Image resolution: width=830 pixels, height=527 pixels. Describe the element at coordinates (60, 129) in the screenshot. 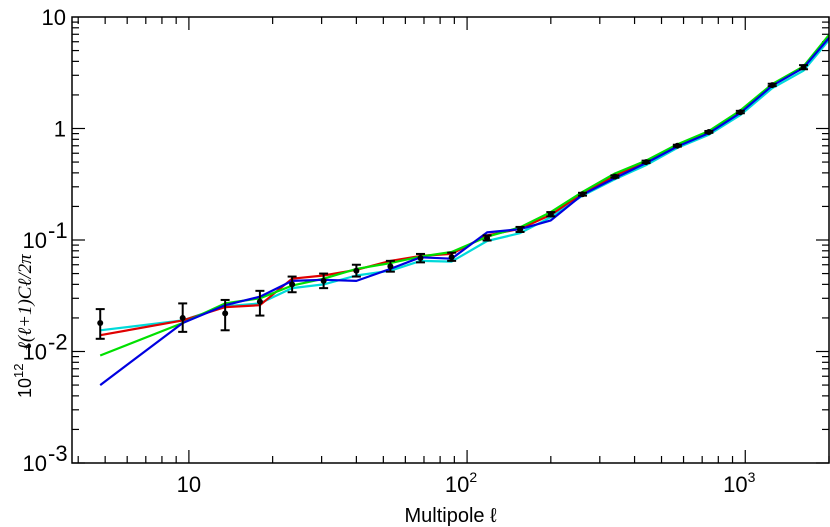

I see `y-tick-label: 1` at that location.